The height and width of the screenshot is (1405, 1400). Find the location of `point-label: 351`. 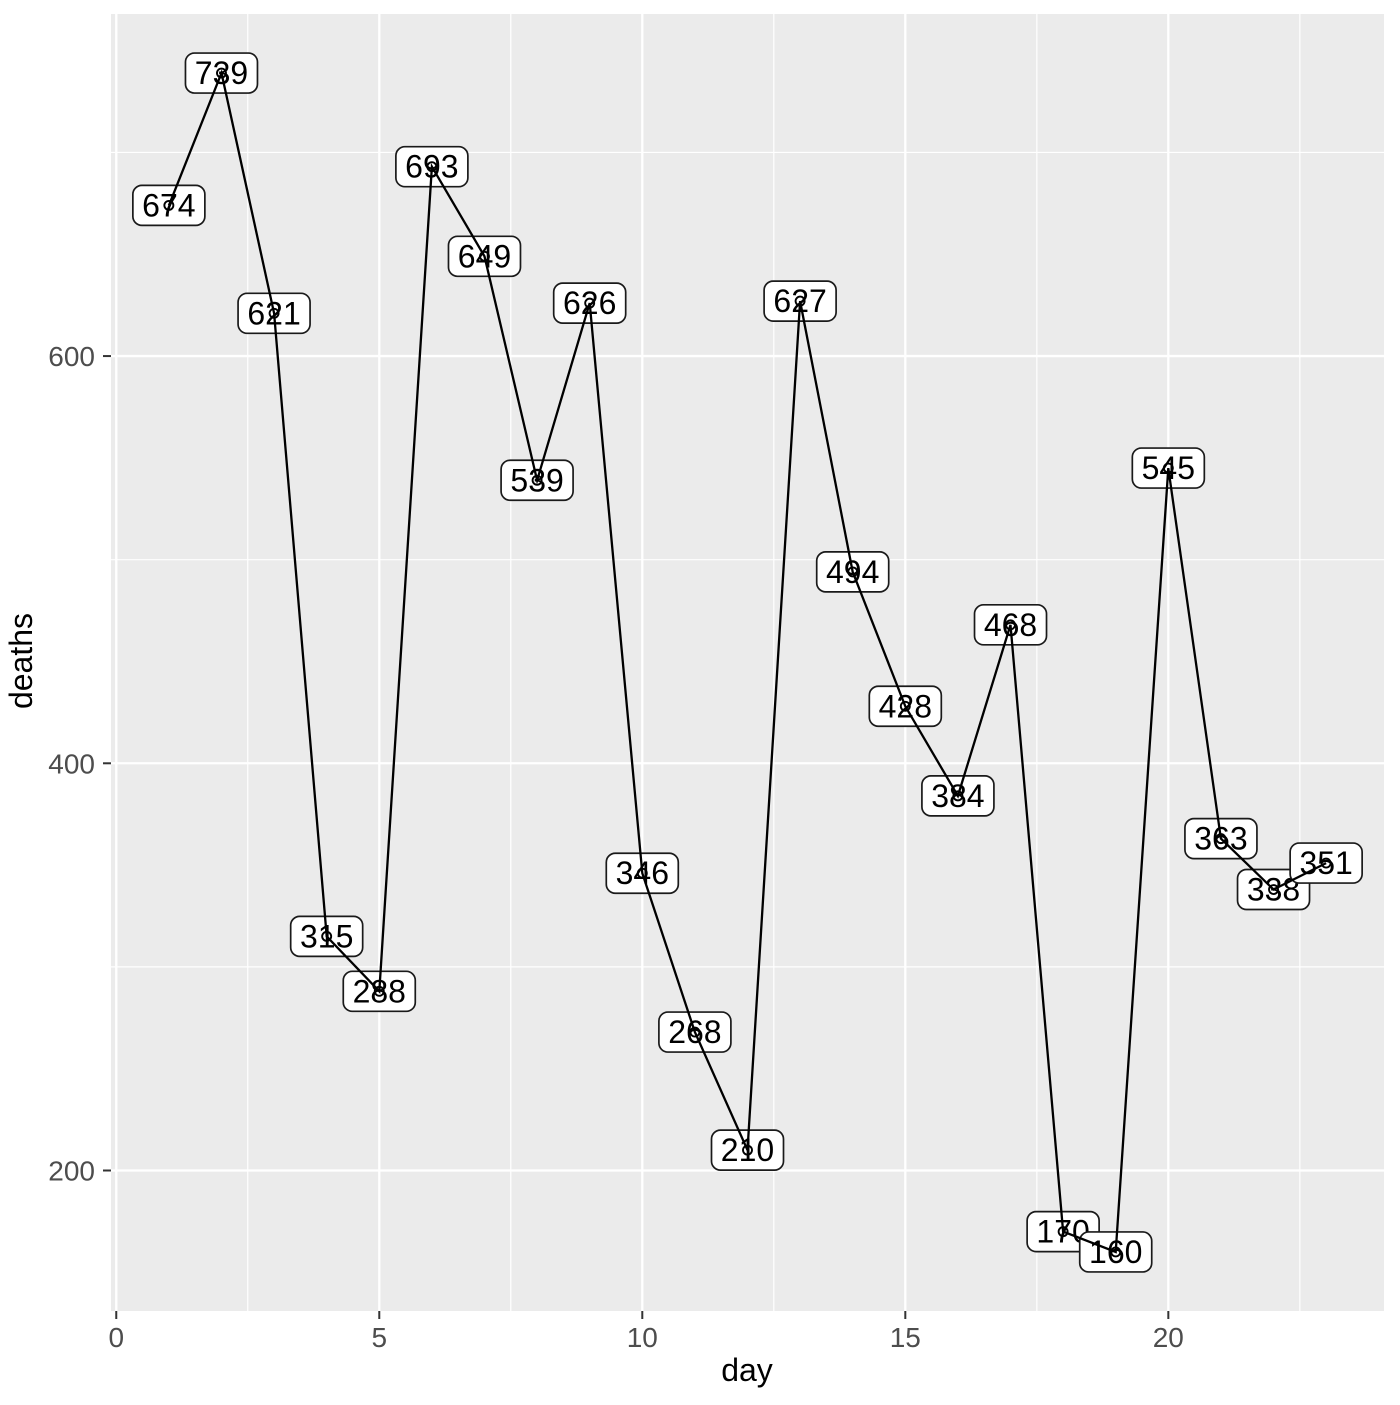

point-label: 351 is located at coordinates (1326, 863).